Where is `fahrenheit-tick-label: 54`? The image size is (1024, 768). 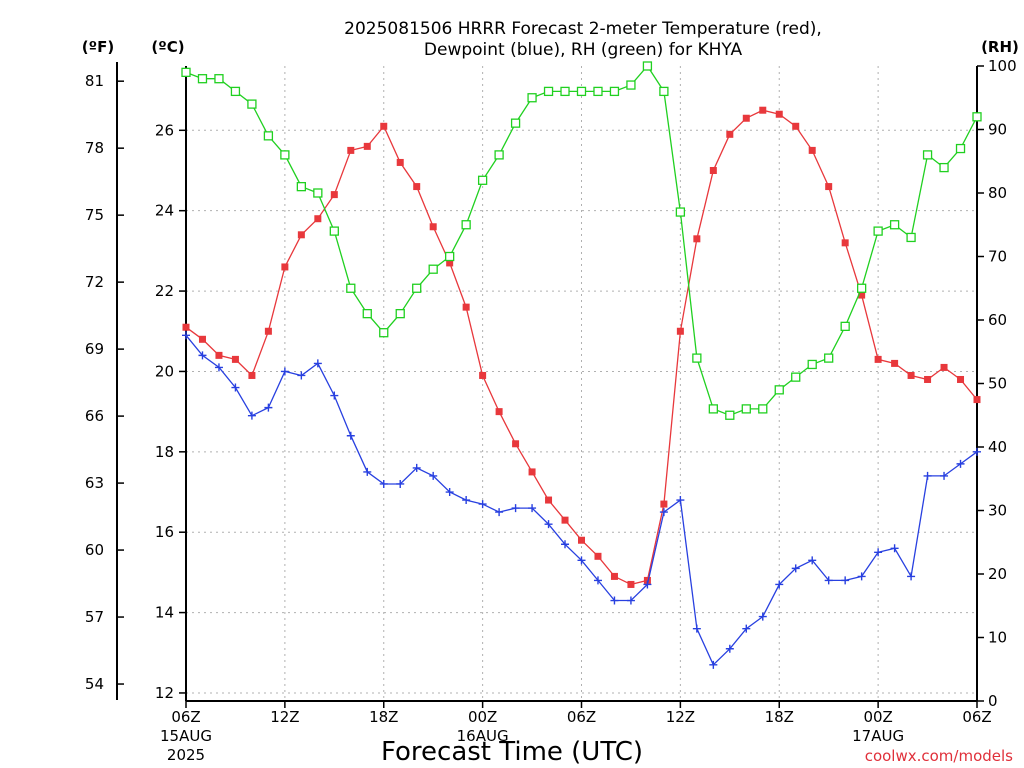
fahrenheit-tick-label: 54 is located at coordinates (94, 684).